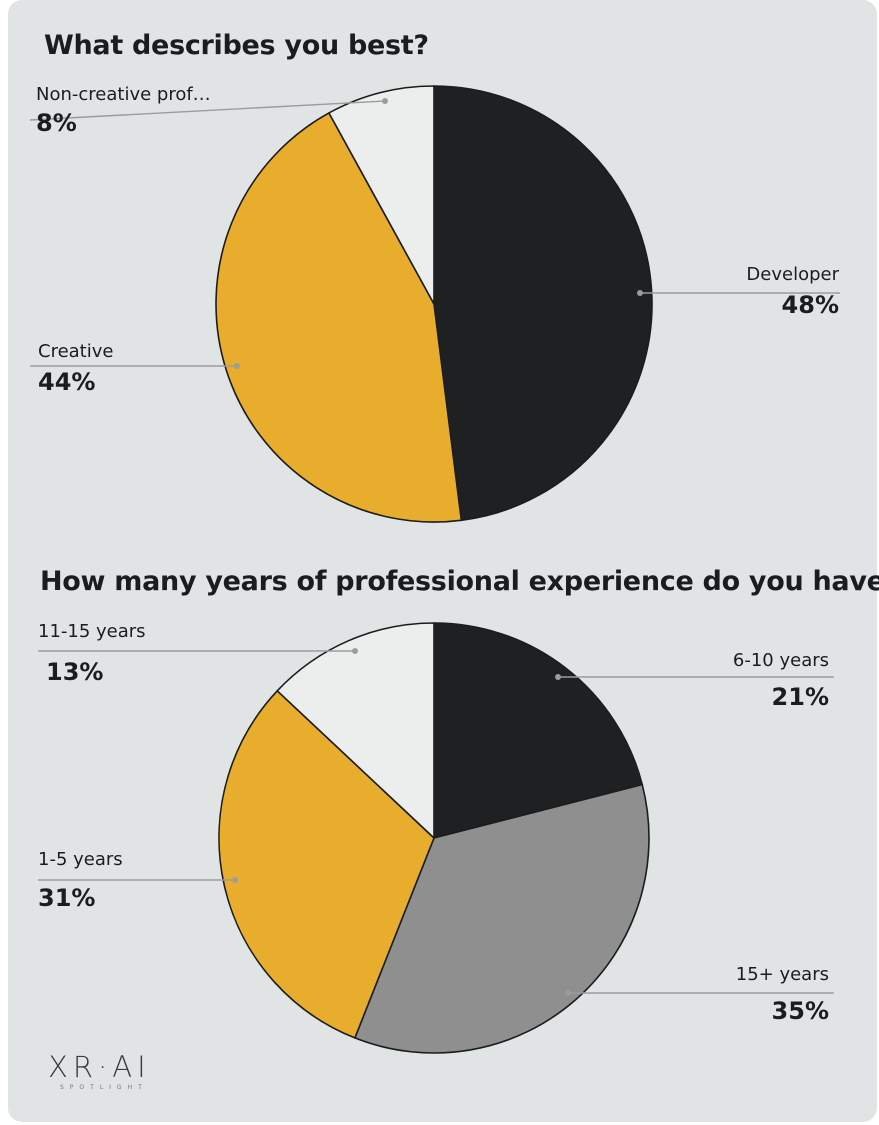 Image resolution: width=879 pixels, height=1125 pixels. What do you see at coordinates (780, 680) in the screenshot?
I see `slice-label-6-10: 6-10 years 21%` at bounding box center [780, 680].